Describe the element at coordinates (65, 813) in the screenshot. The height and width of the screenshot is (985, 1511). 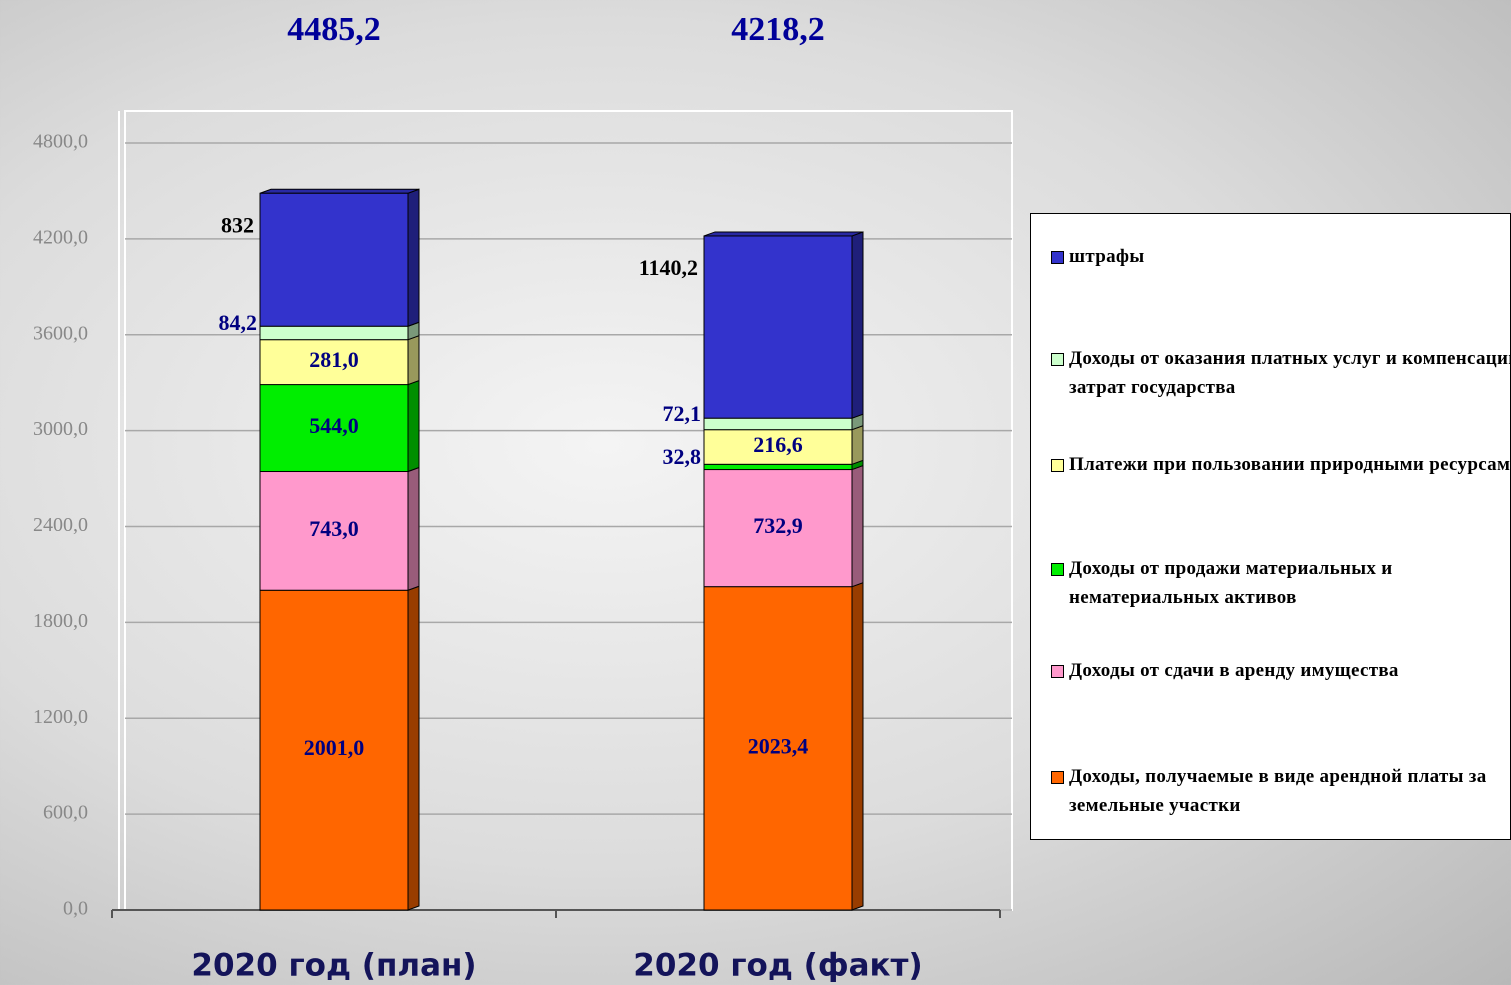
I see `y-tick-label: 600,0` at that location.